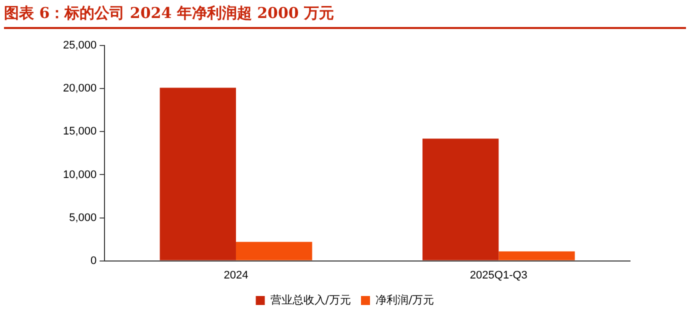 The width and height of the screenshot is (690, 322). Describe the element at coordinates (345, 16) in the screenshot. I see `chart-title: 图表 6：标的公司 2024 年净利润超 2000 万元` at that location.